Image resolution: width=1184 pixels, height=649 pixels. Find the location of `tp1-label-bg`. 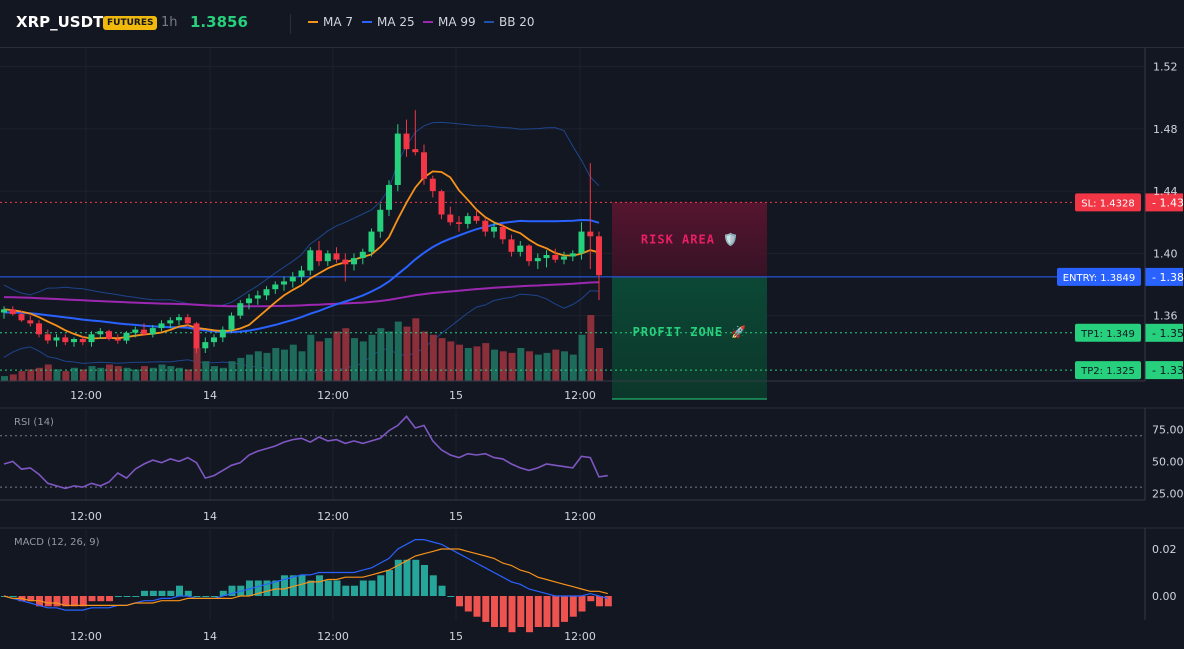

tp1-label-bg is located at coordinates (1108, 332).